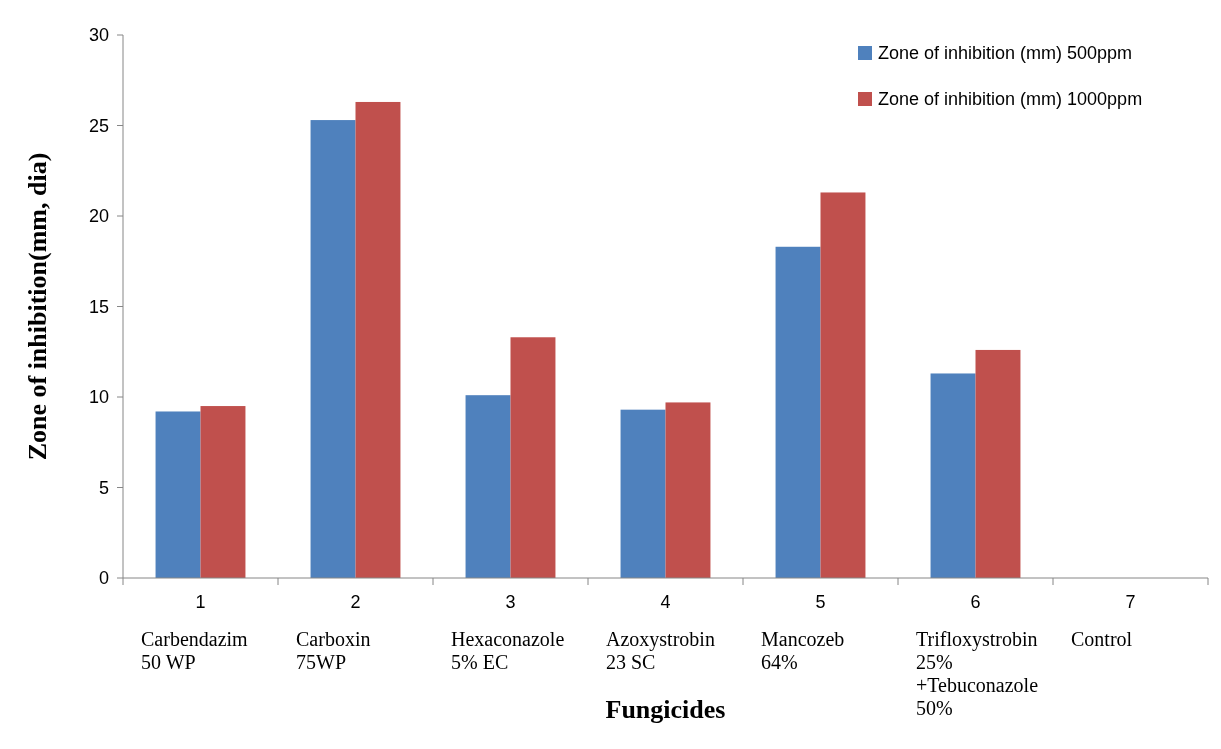  I want to click on x-tick-label: 2 Carboxin 75WP, so click(333, 632).